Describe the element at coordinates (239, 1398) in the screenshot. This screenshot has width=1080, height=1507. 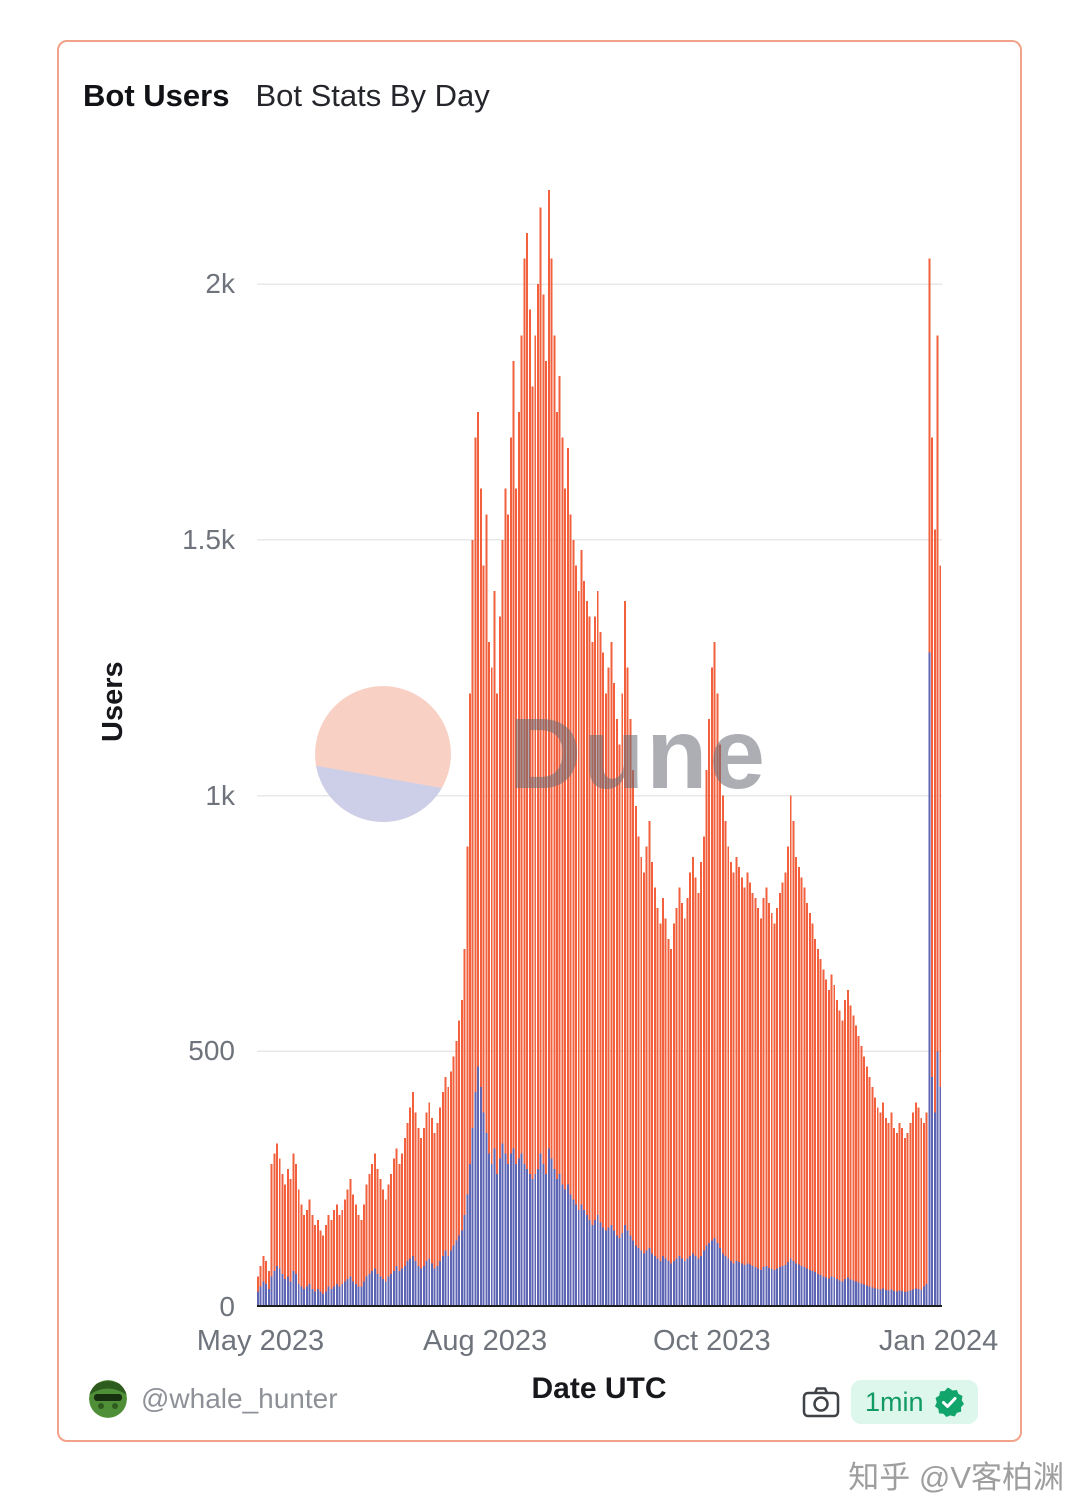
I see `author-handle: @whale_hunter` at that location.